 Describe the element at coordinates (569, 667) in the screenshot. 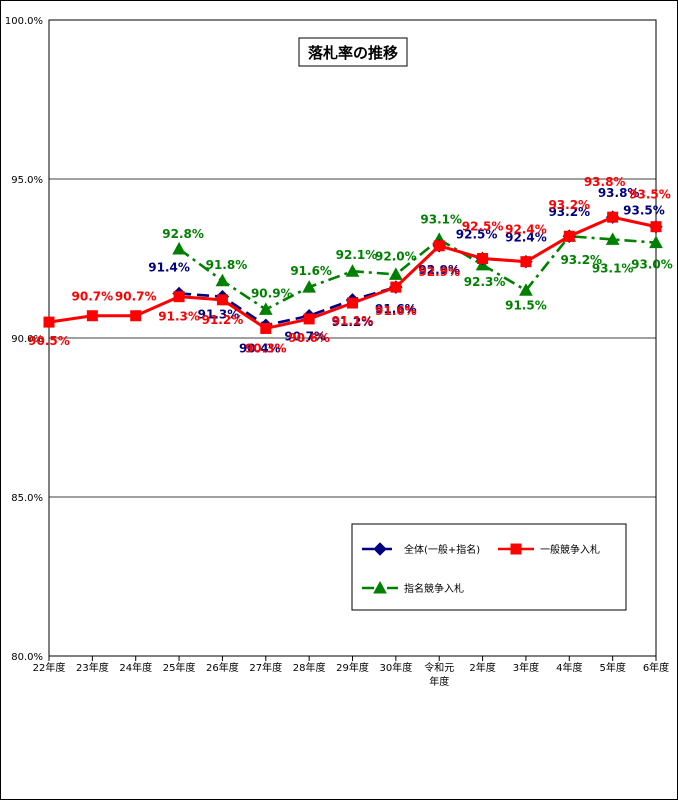

I see `x-tick-label: 4年度` at that location.